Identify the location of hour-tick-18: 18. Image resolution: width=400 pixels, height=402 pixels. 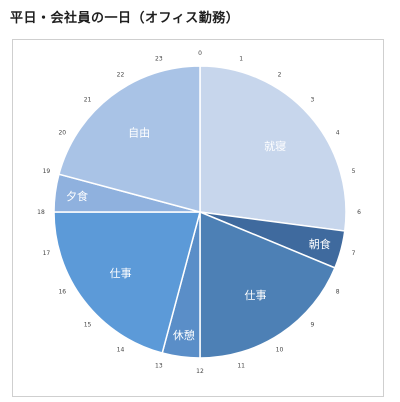
(41, 212).